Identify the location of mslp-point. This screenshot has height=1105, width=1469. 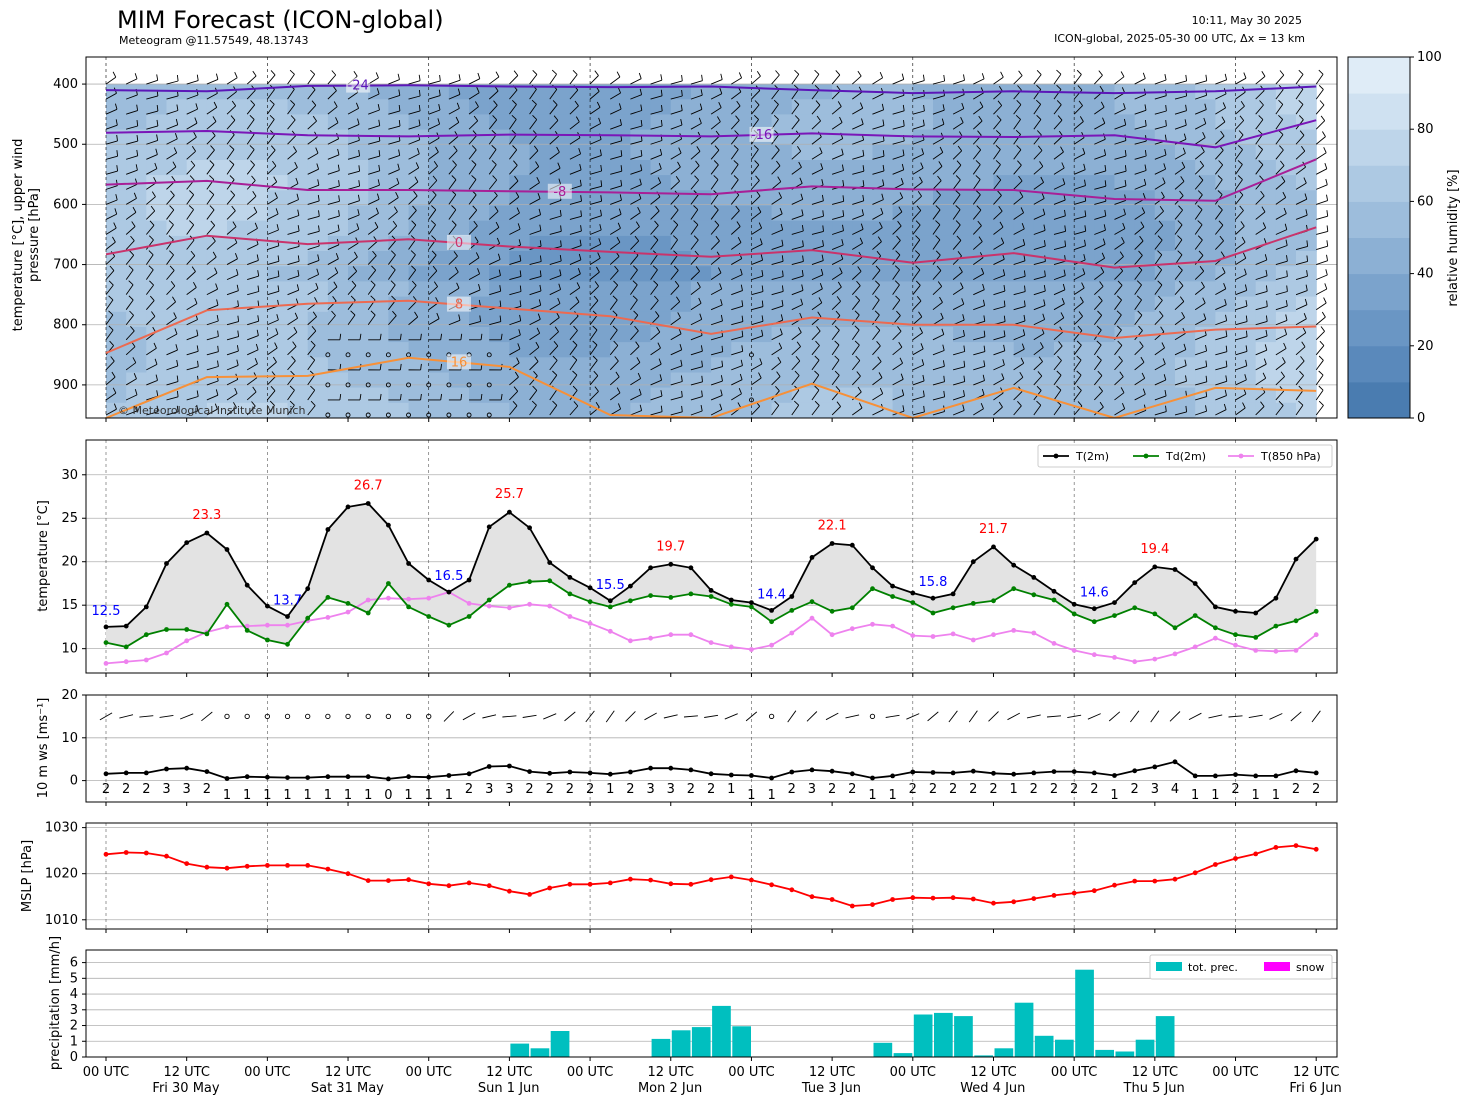
(872, 904).